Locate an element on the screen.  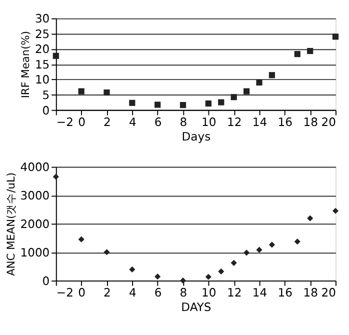
y-tick-label: 10 is located at coordinates (42, 79).